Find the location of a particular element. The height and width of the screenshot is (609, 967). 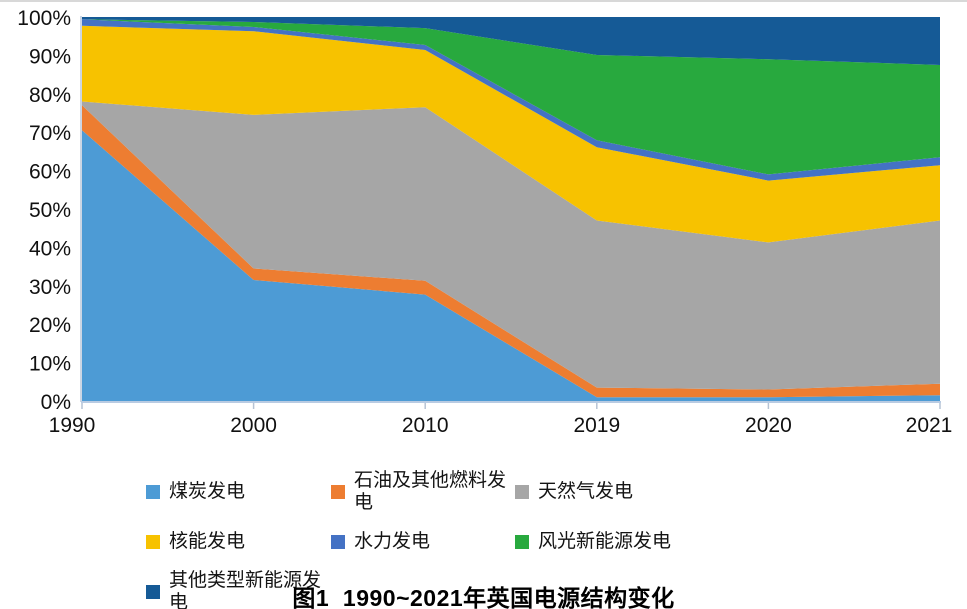

legend-label: 其他类型新能源发电 is located at coordinates (245, 589).